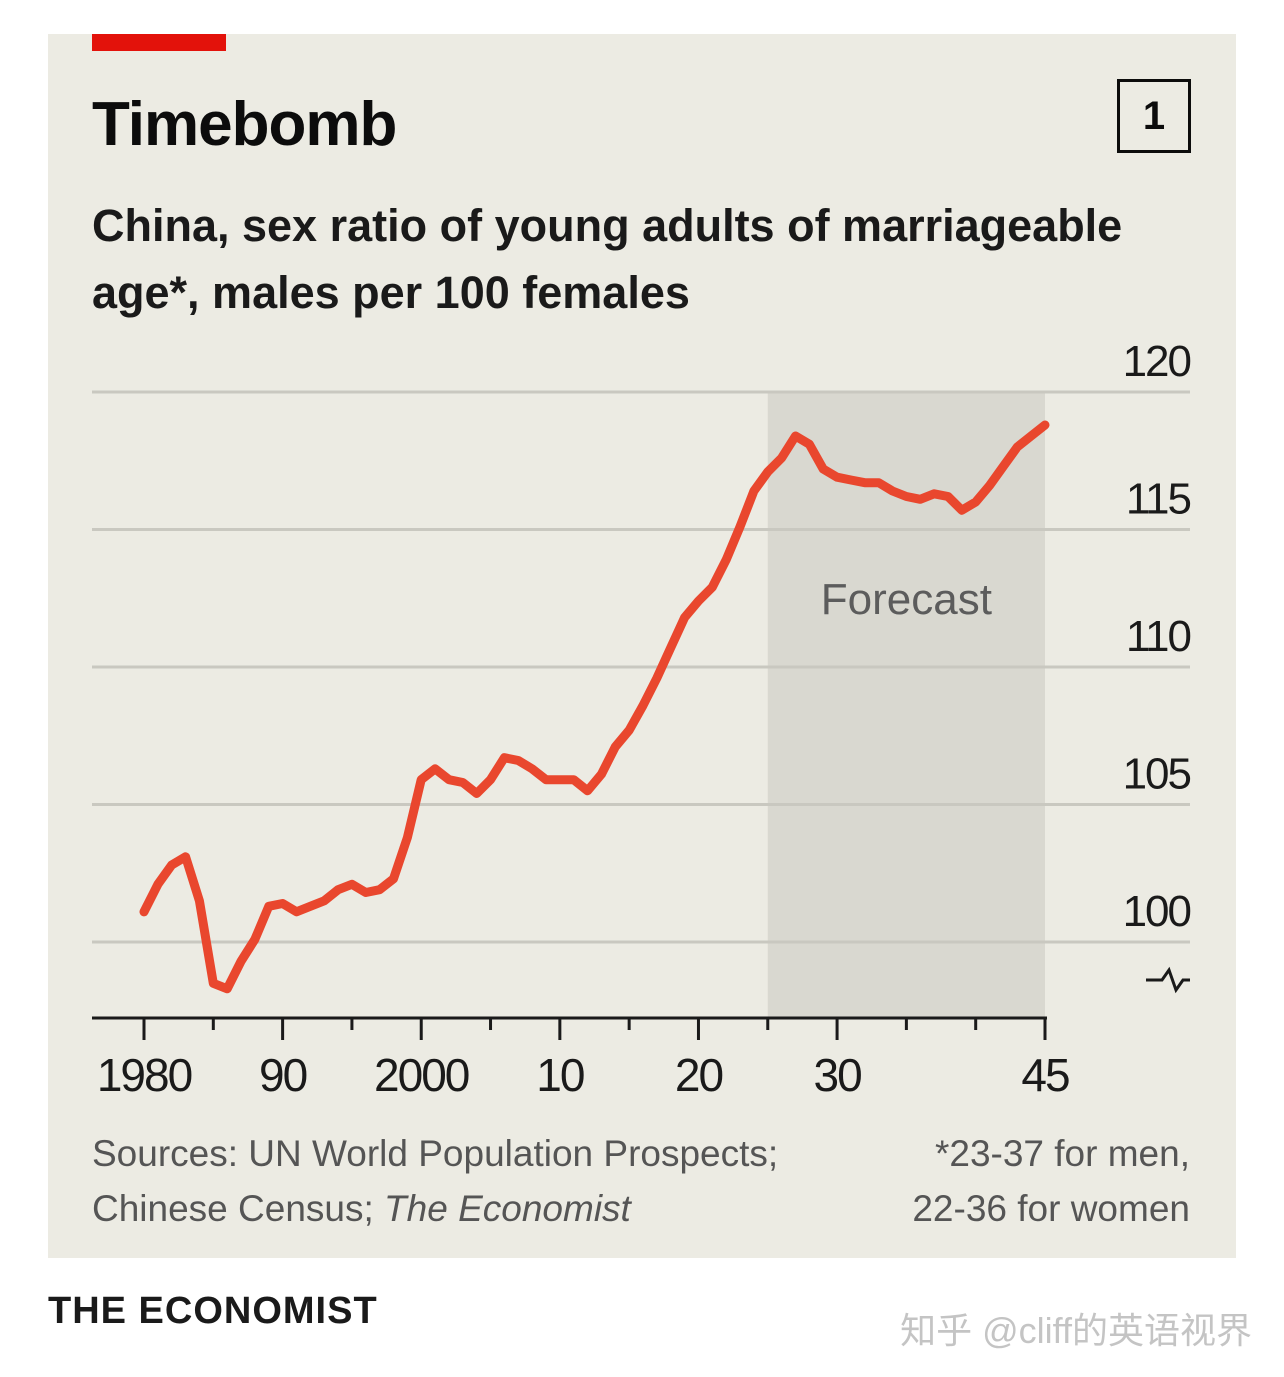  What do you see at coordinates (1062, 1153) in the screenshot?
I see `footnote-line-1: *23-37 for men,` at bounding box center [1062, 1153].